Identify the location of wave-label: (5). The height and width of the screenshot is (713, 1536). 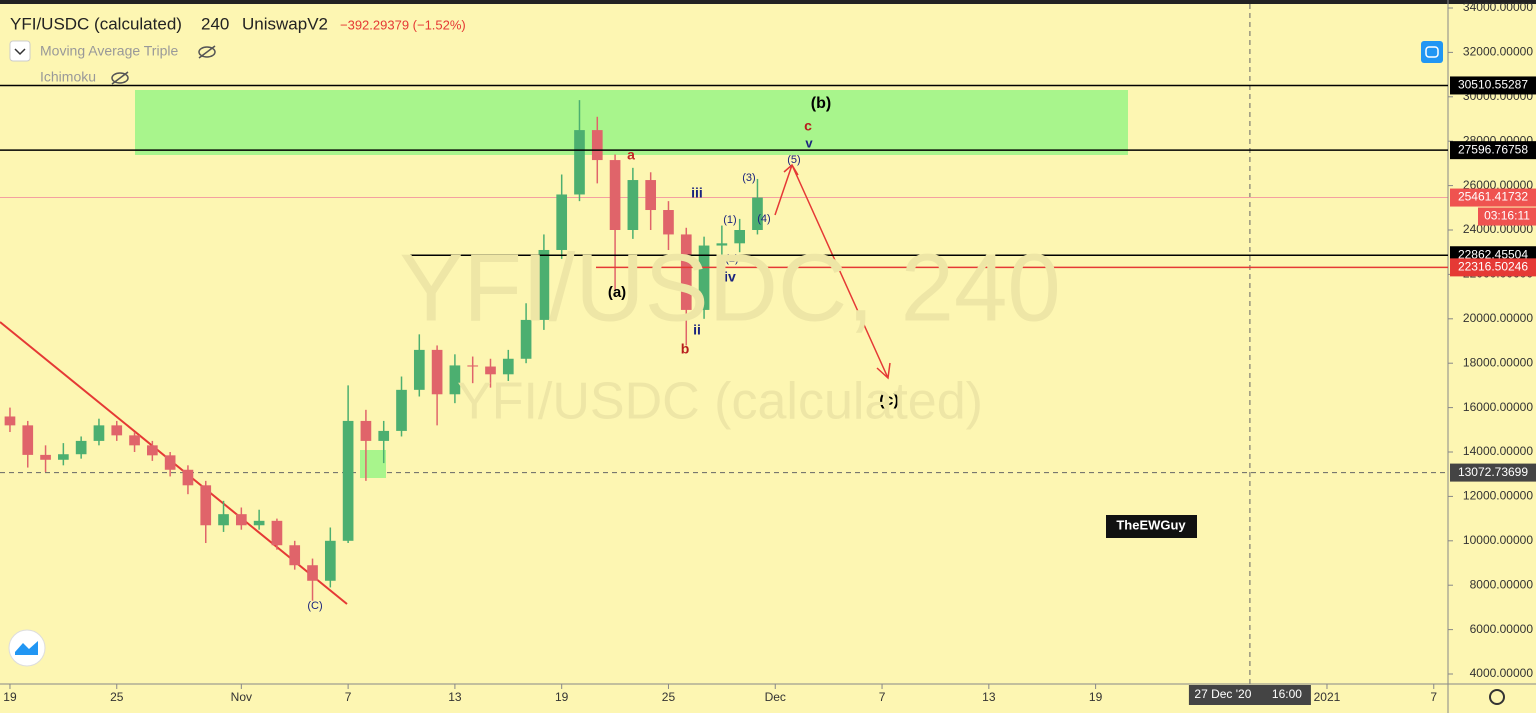
(793, 160).